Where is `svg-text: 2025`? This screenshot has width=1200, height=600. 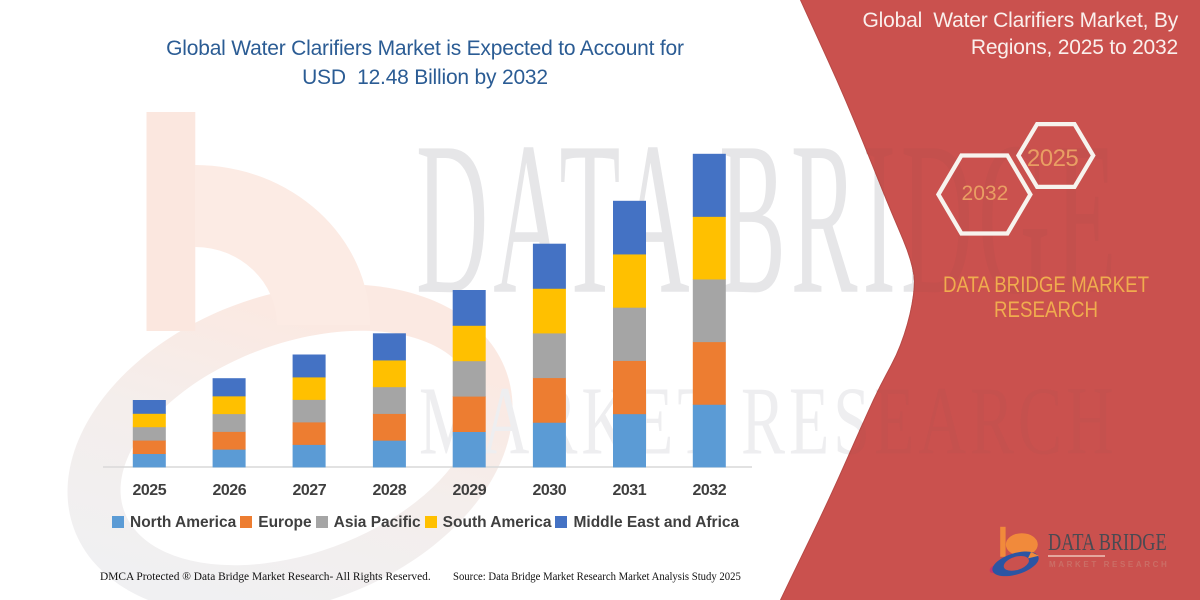 svg-text: 2025 is located at coordinates (1053, 158).